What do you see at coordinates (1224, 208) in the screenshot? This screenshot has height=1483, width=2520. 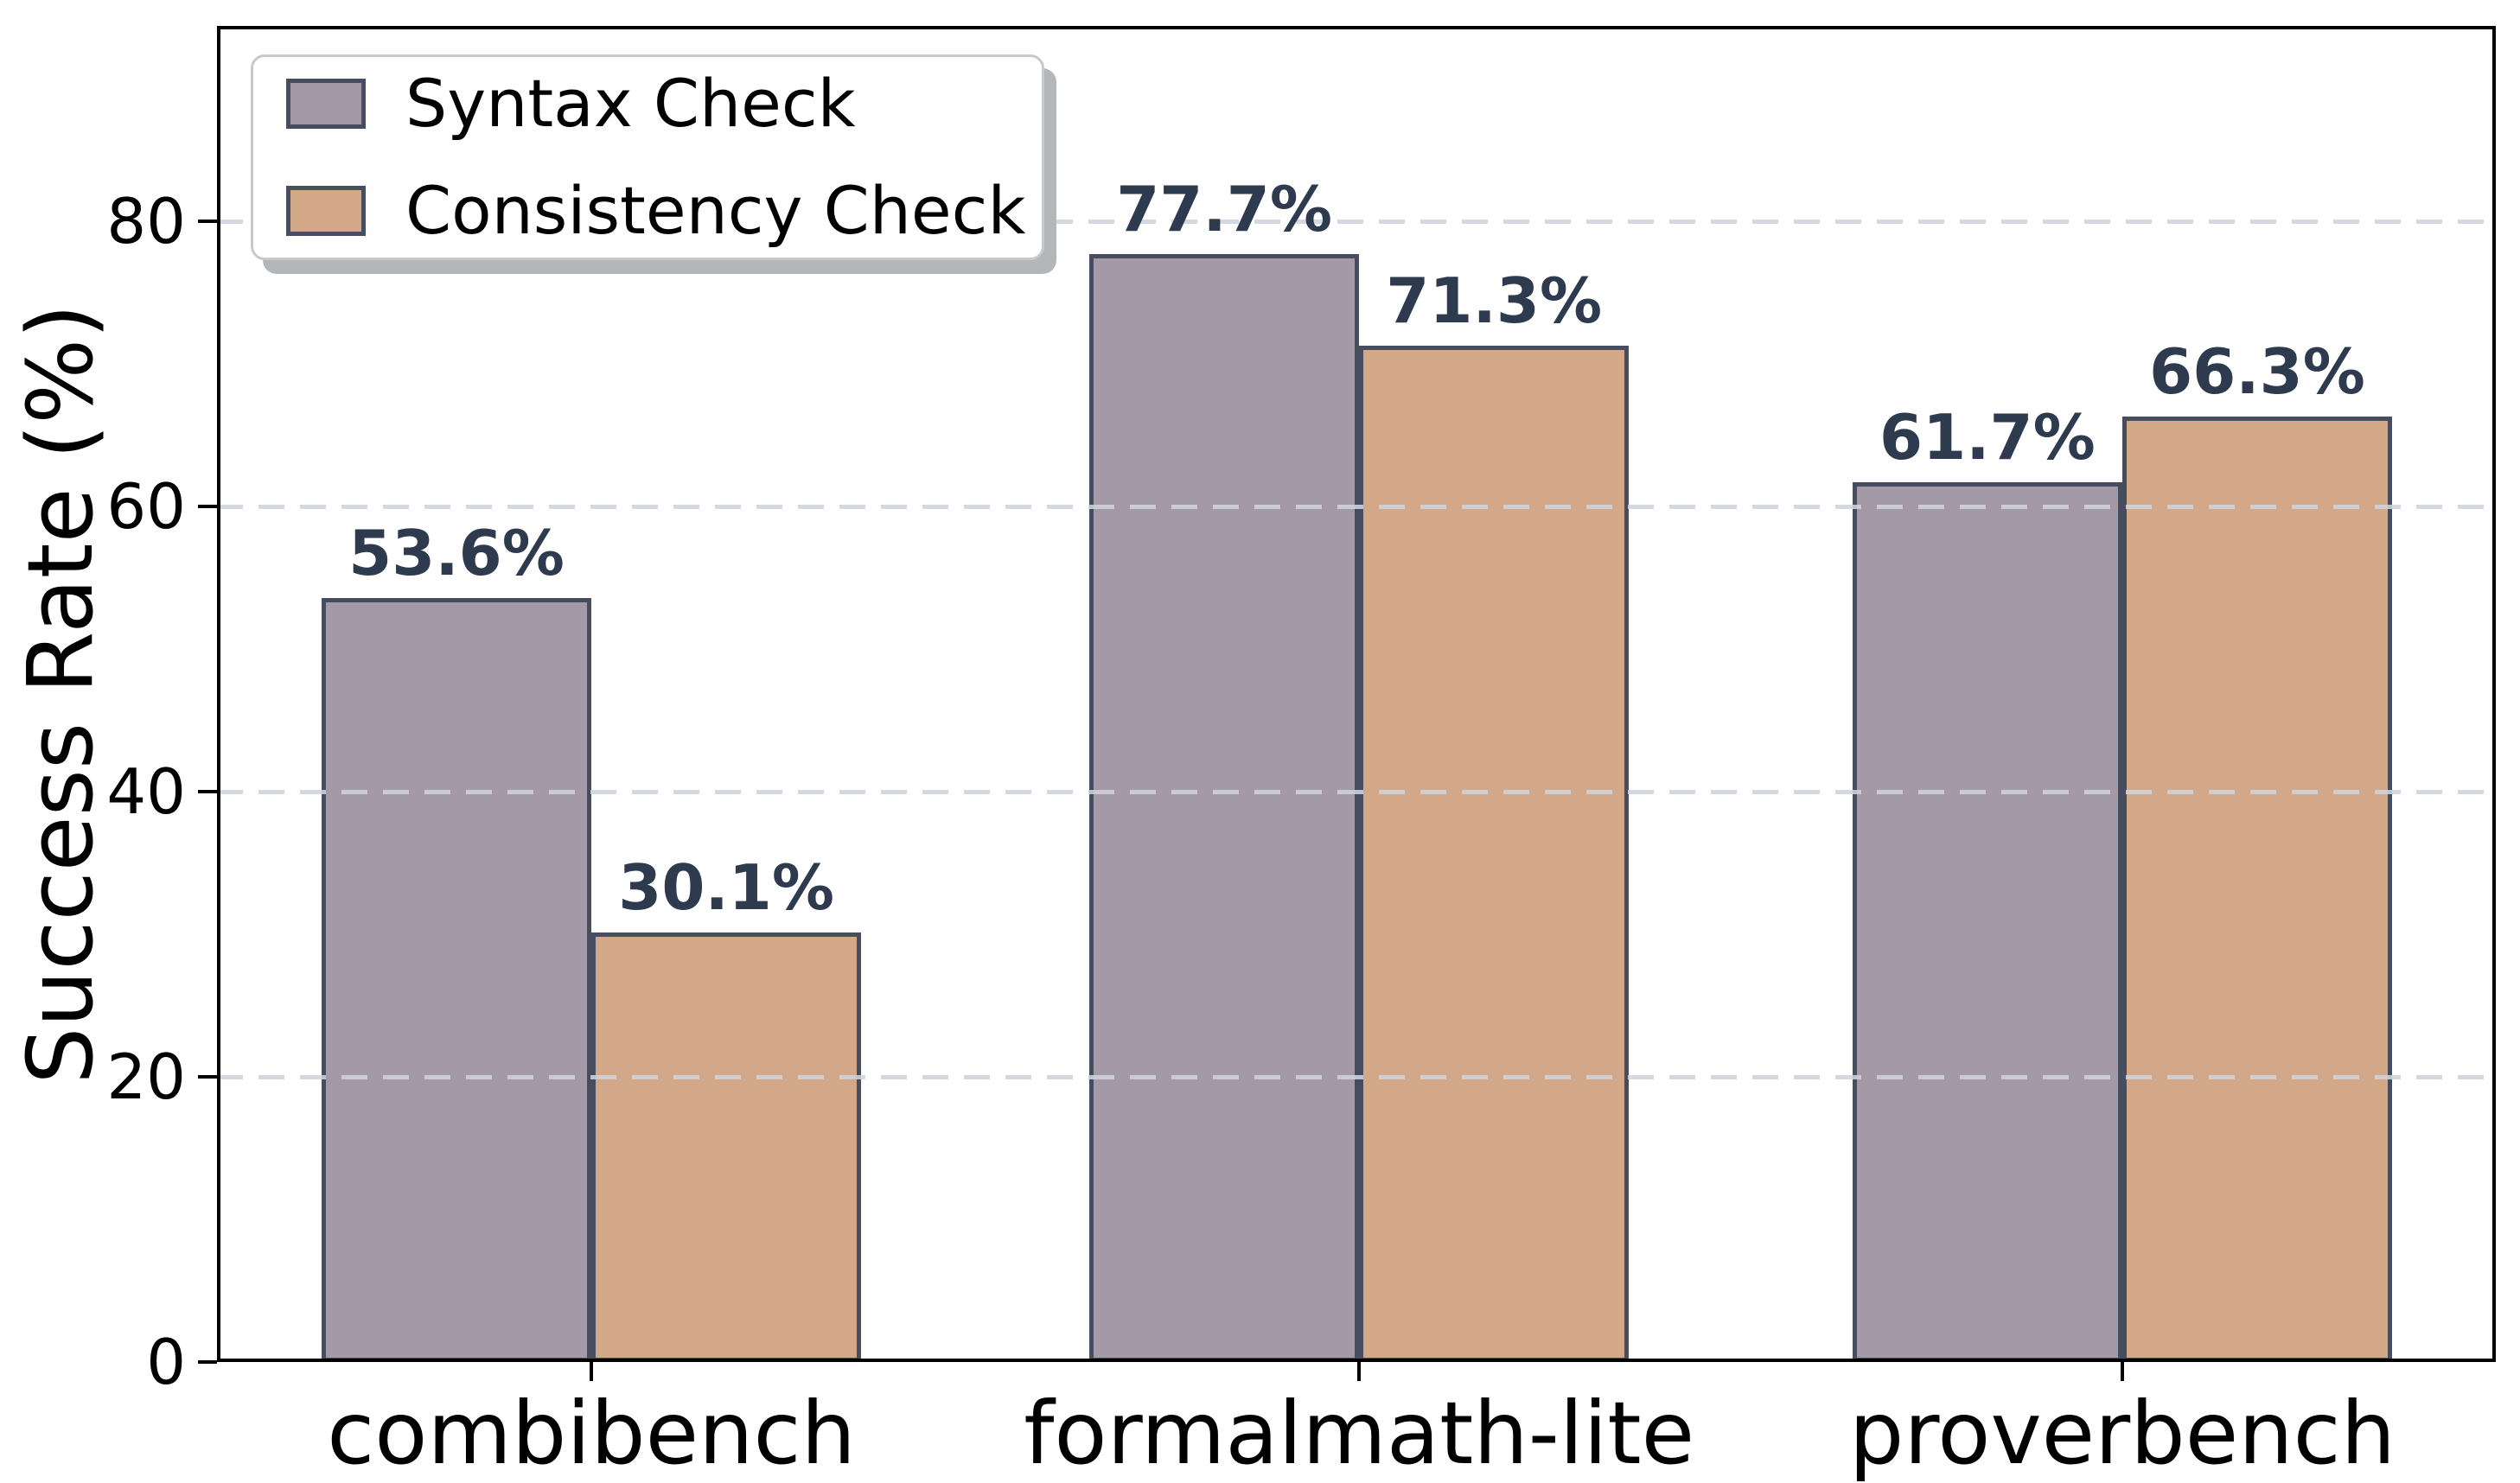 I see `value-label-formalmath-lite-syntax-check: 77.7%` at bounding box center [1224, 208].